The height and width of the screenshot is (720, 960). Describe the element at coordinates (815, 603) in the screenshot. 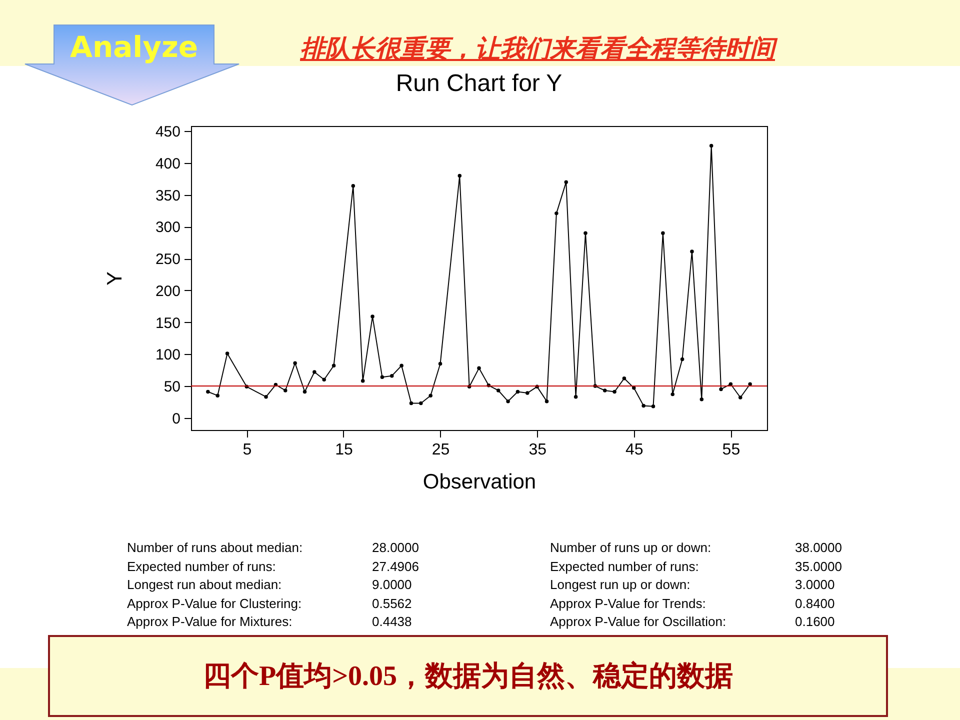

I see `text: 0.8400` at that location.